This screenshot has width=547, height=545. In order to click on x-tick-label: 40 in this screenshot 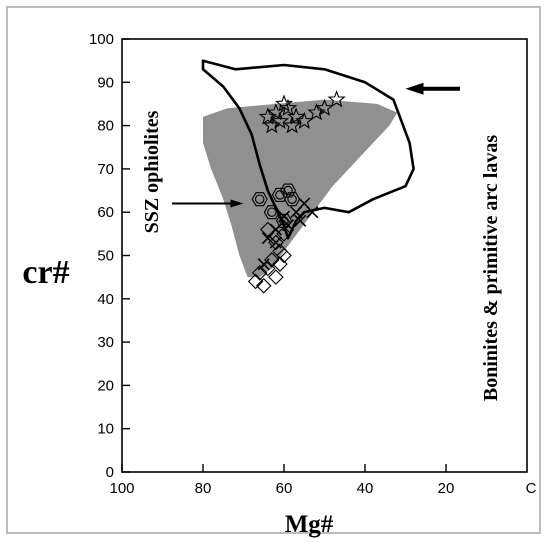, I will do `click(365, 488)`.